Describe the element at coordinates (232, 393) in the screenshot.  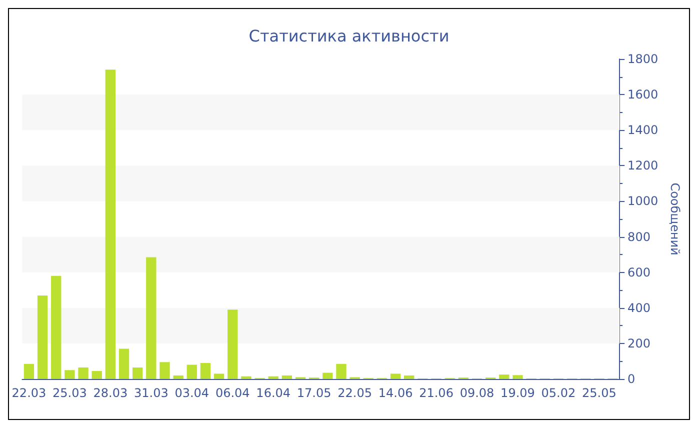
I see `x-tick-label: 06.04` at that location.